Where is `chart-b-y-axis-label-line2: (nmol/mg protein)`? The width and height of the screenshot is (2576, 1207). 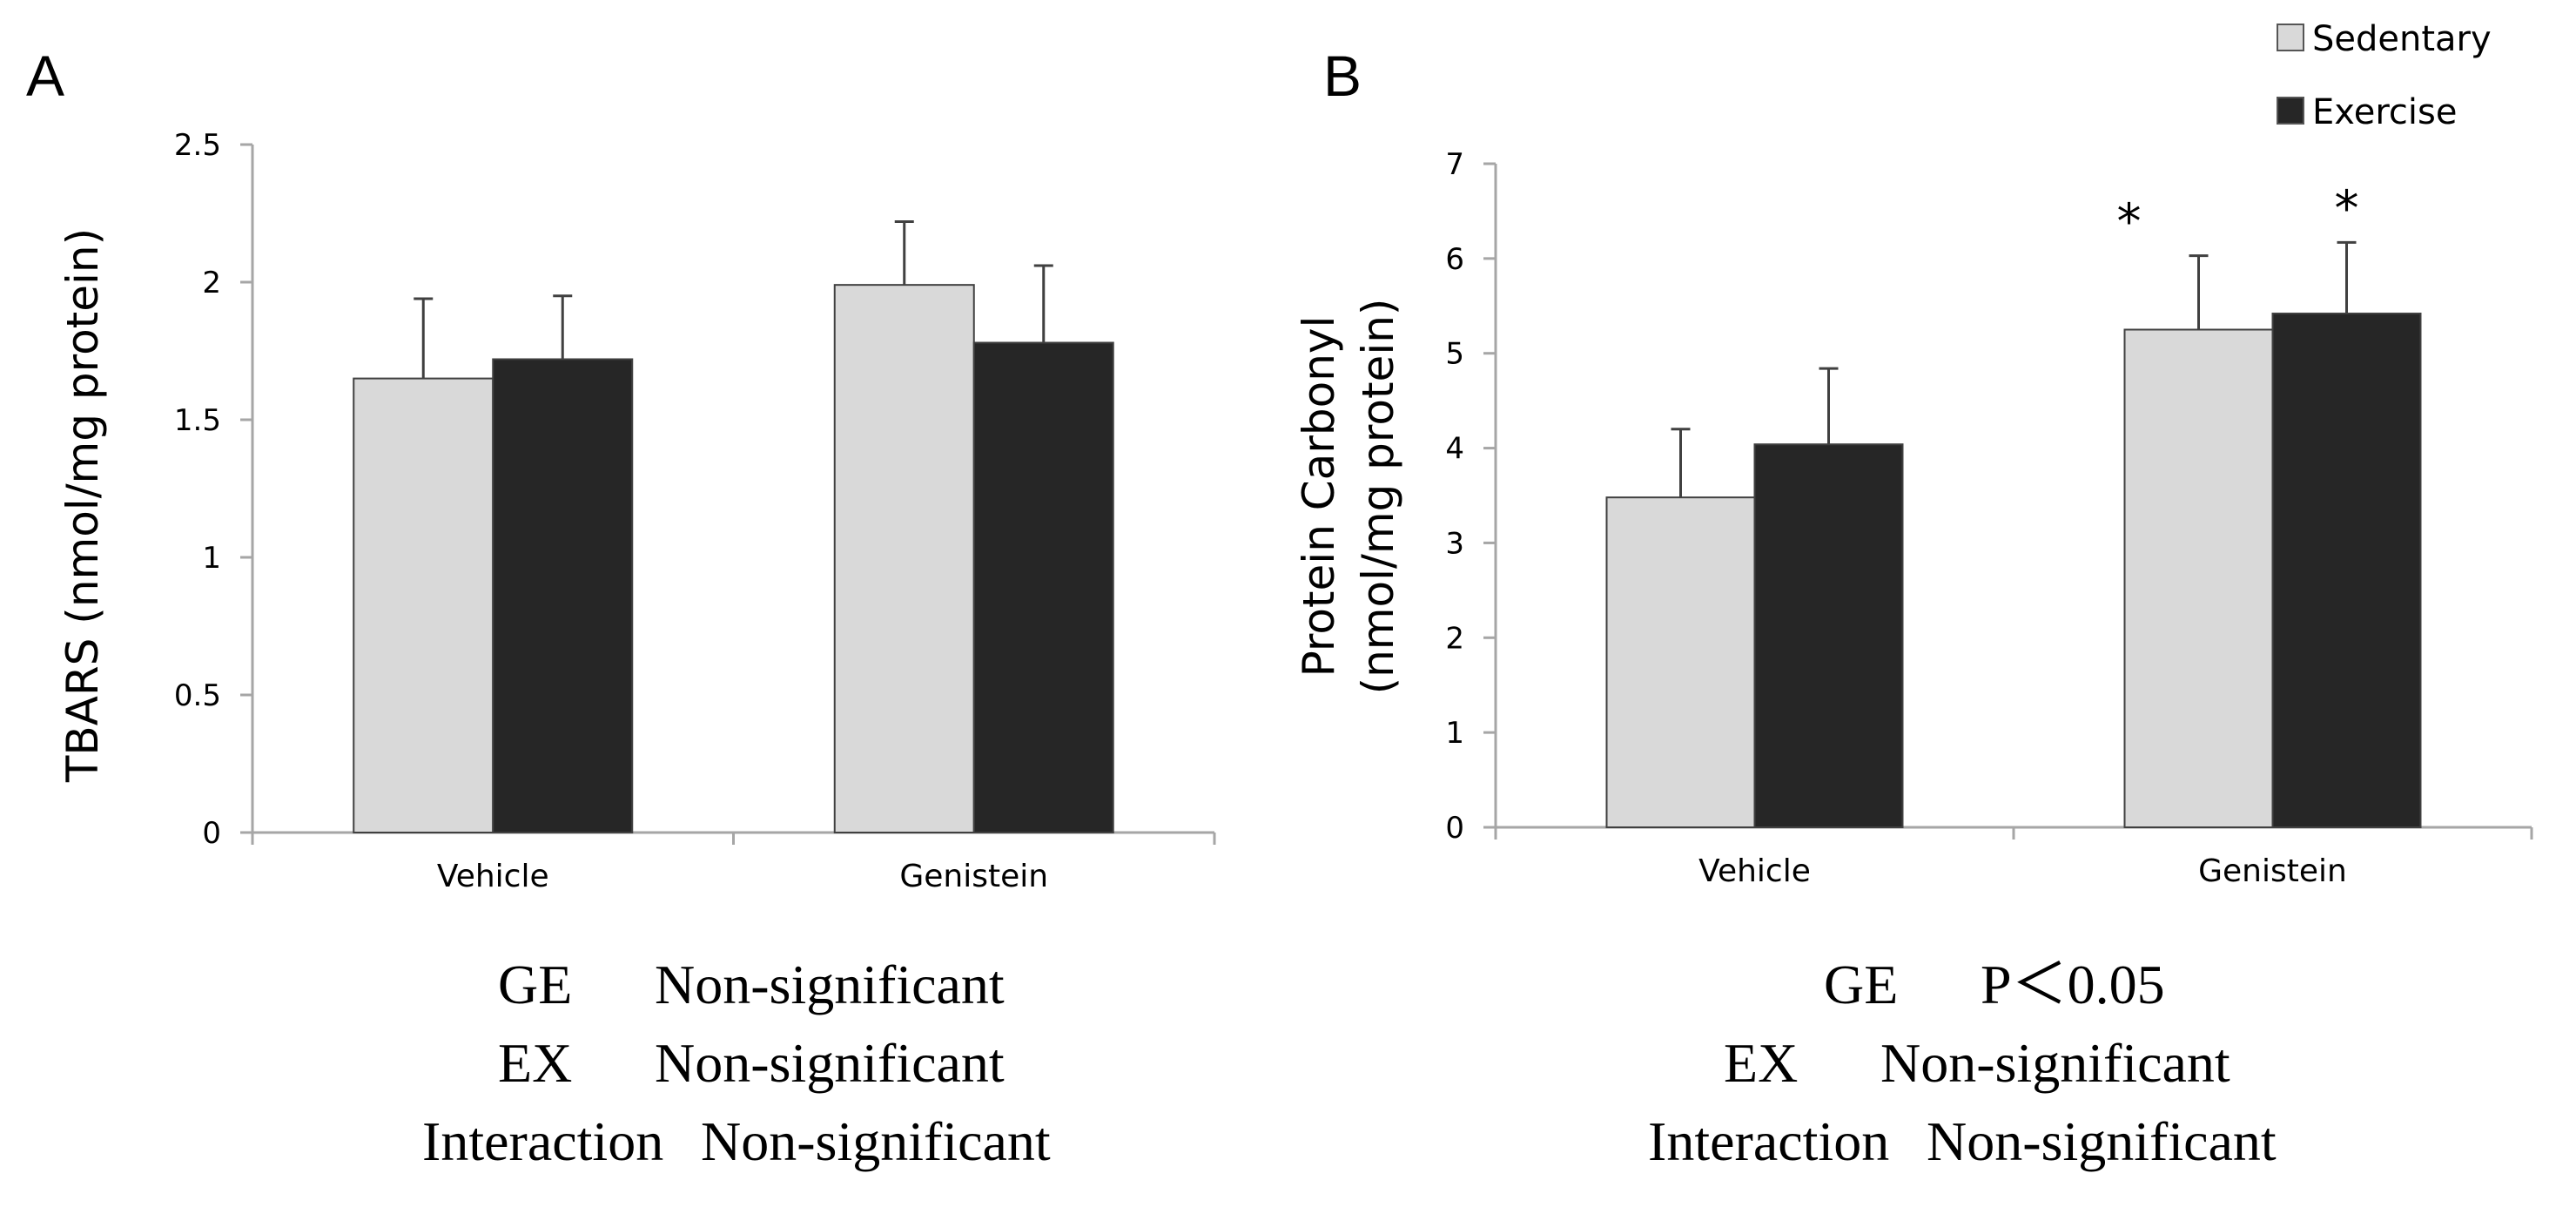 chart-b-y-axis-label-line2: (nmol/mg protein) is located at coordinates (1378, 497).